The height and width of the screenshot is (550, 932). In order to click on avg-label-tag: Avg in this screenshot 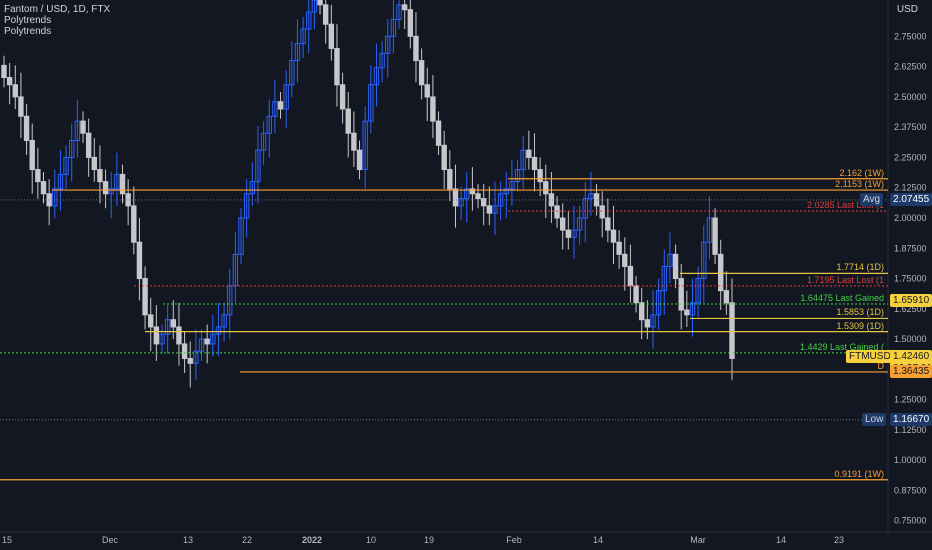, I will do `click(872, 199)`.